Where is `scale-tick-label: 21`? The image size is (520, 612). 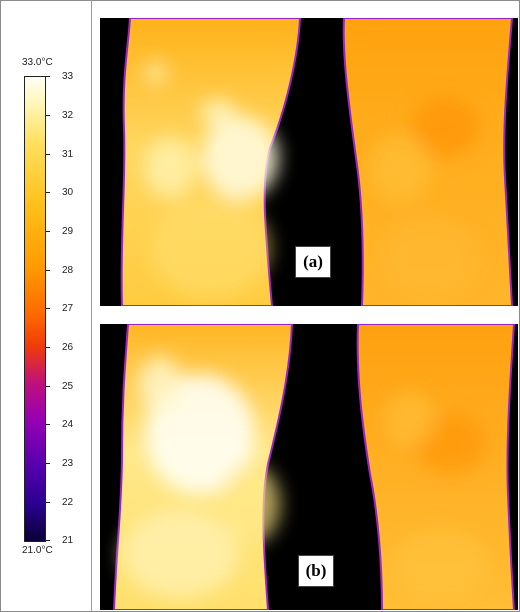
scale-tick-label: 21 is located at coordinates (68, 540).